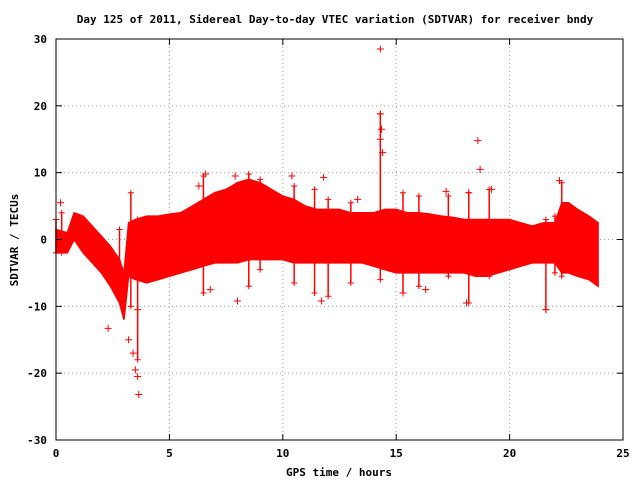 This screenshot has width=640, height=480. Describe the element at coordinates (339, 472) in the screenshot. I see `x-axis-label: GPS time / hours` at that location.